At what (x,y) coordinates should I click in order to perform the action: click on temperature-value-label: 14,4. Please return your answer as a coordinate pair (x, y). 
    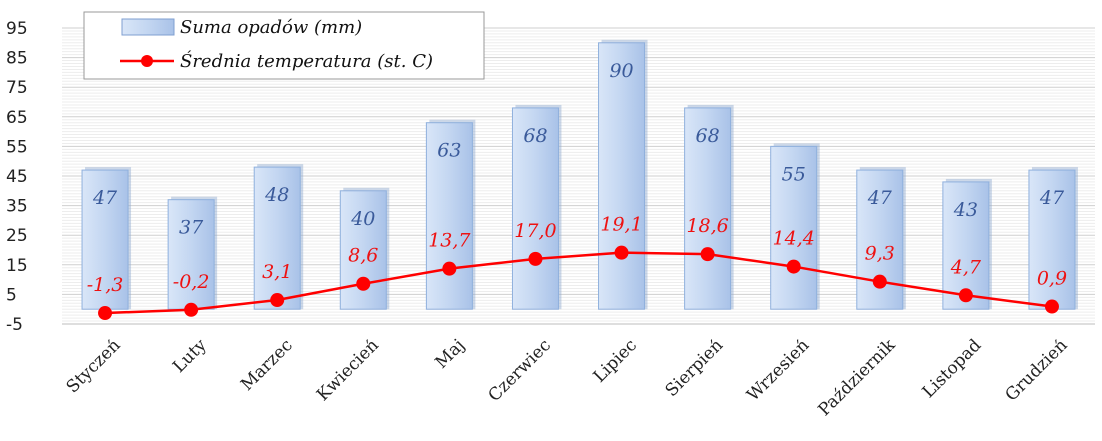
    Looking at the image, I should click on (794, 239).